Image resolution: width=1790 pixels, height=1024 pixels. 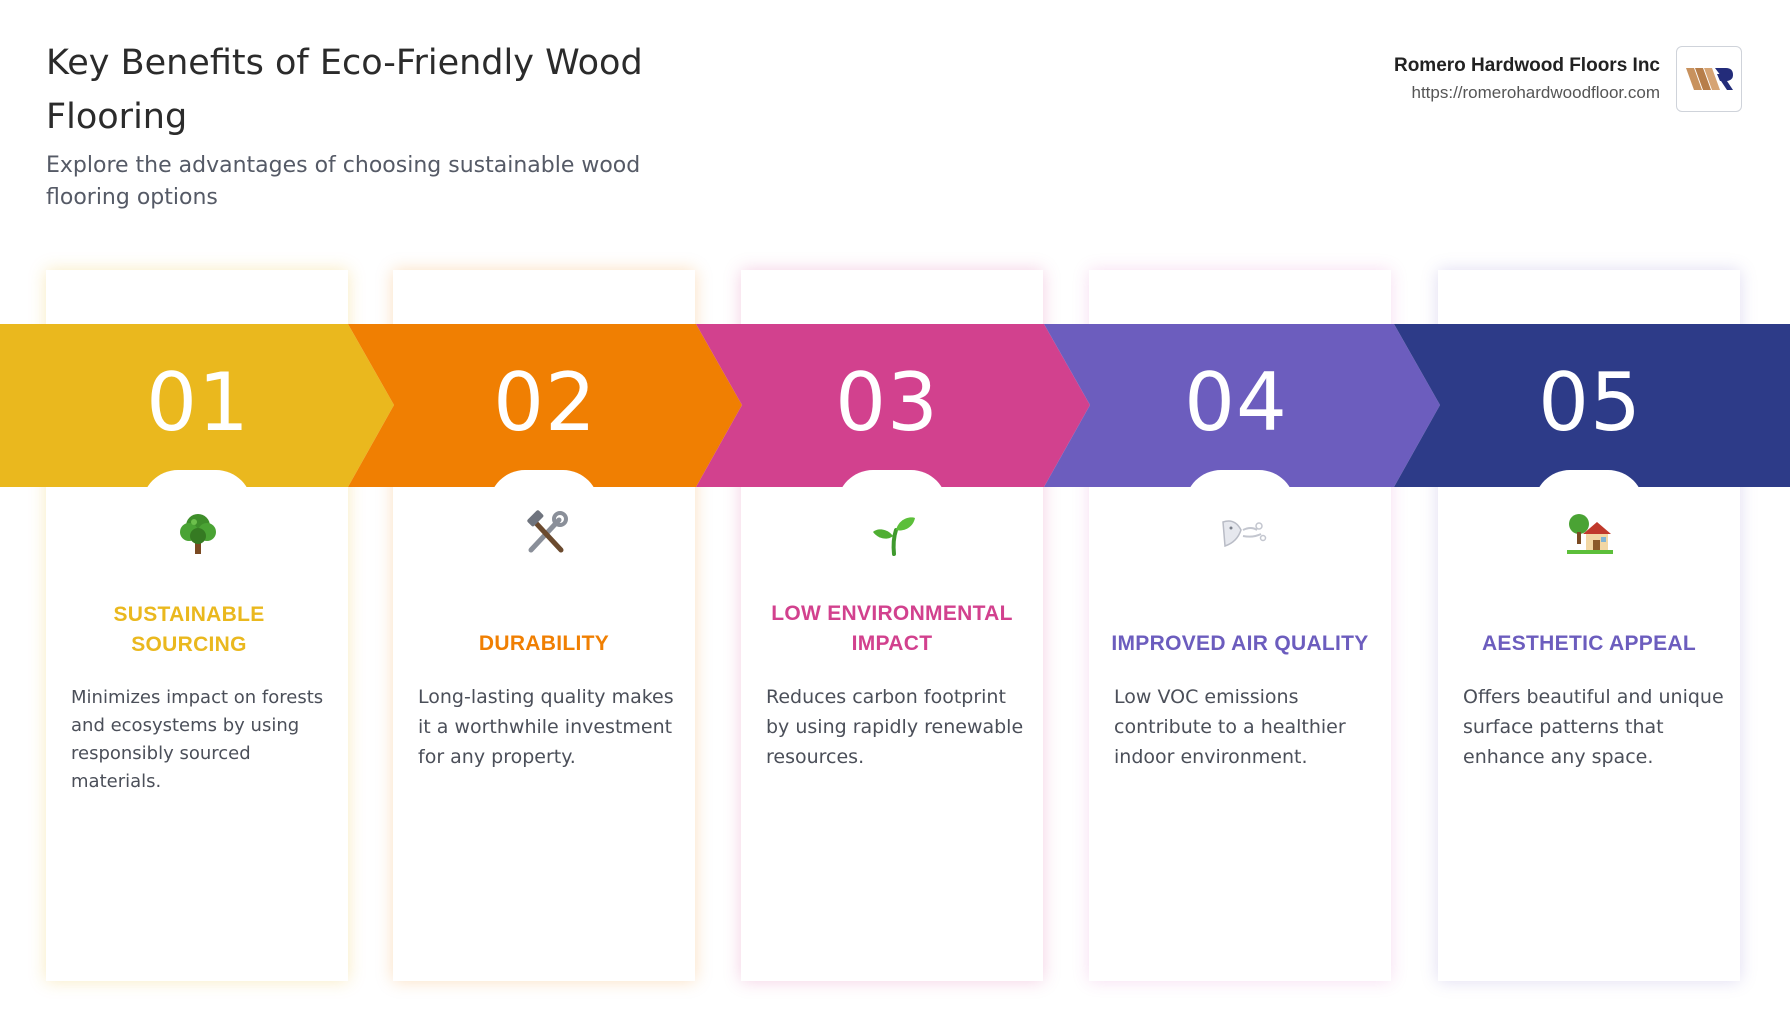 What do you see at coordinates (1589, 643) in the screenshot?
I see `benefit-title: AESTHETIC APPEAL` at bounding box center [1589, 643].